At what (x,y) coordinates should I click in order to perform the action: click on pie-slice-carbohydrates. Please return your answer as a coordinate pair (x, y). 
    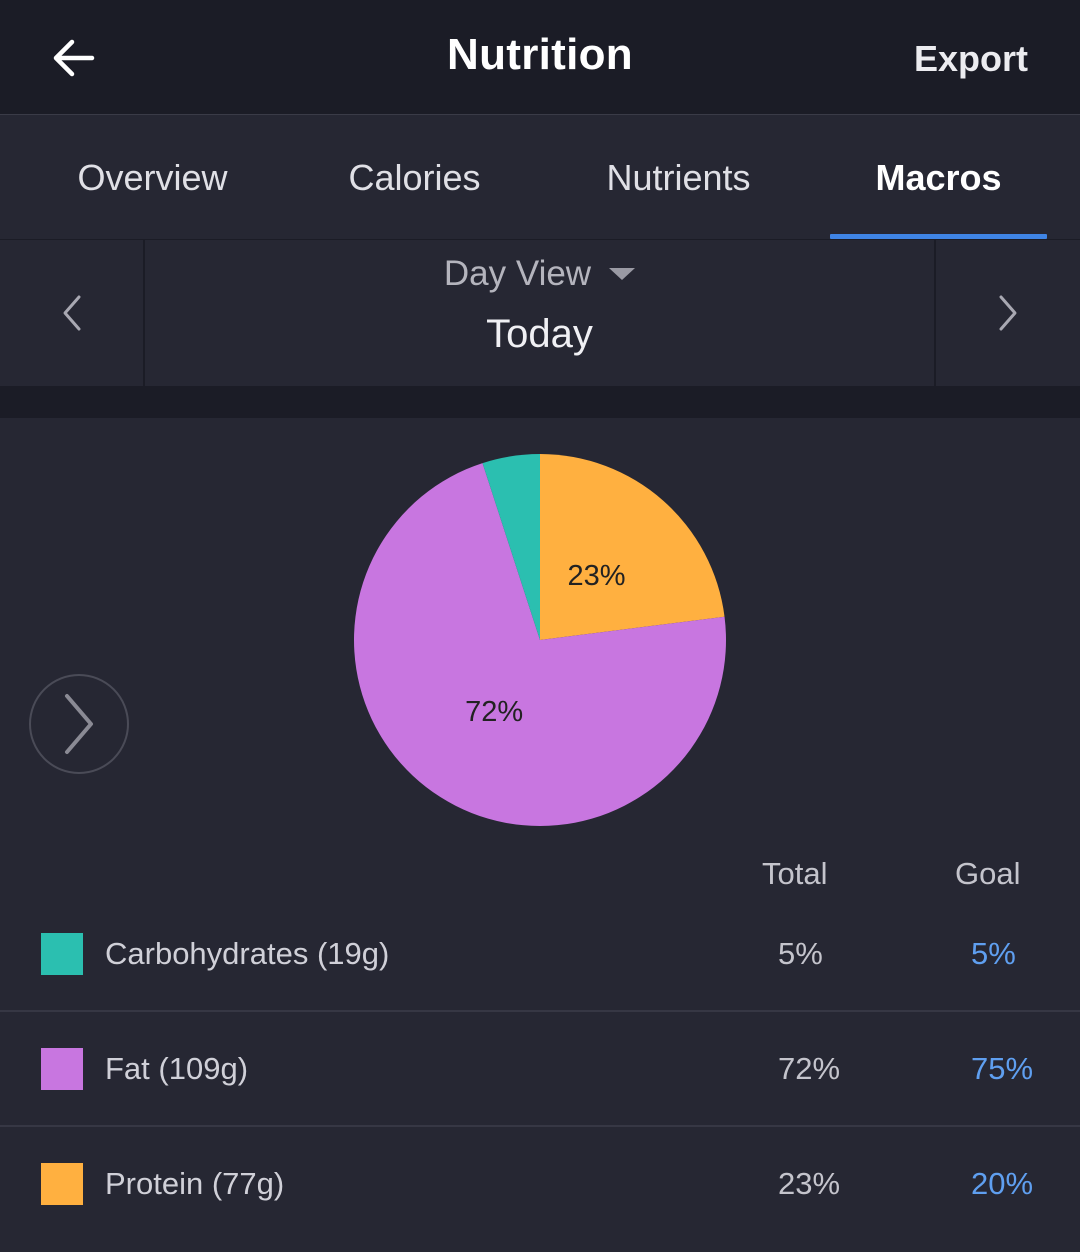
    Looking at the image, I should click on (511, 547).